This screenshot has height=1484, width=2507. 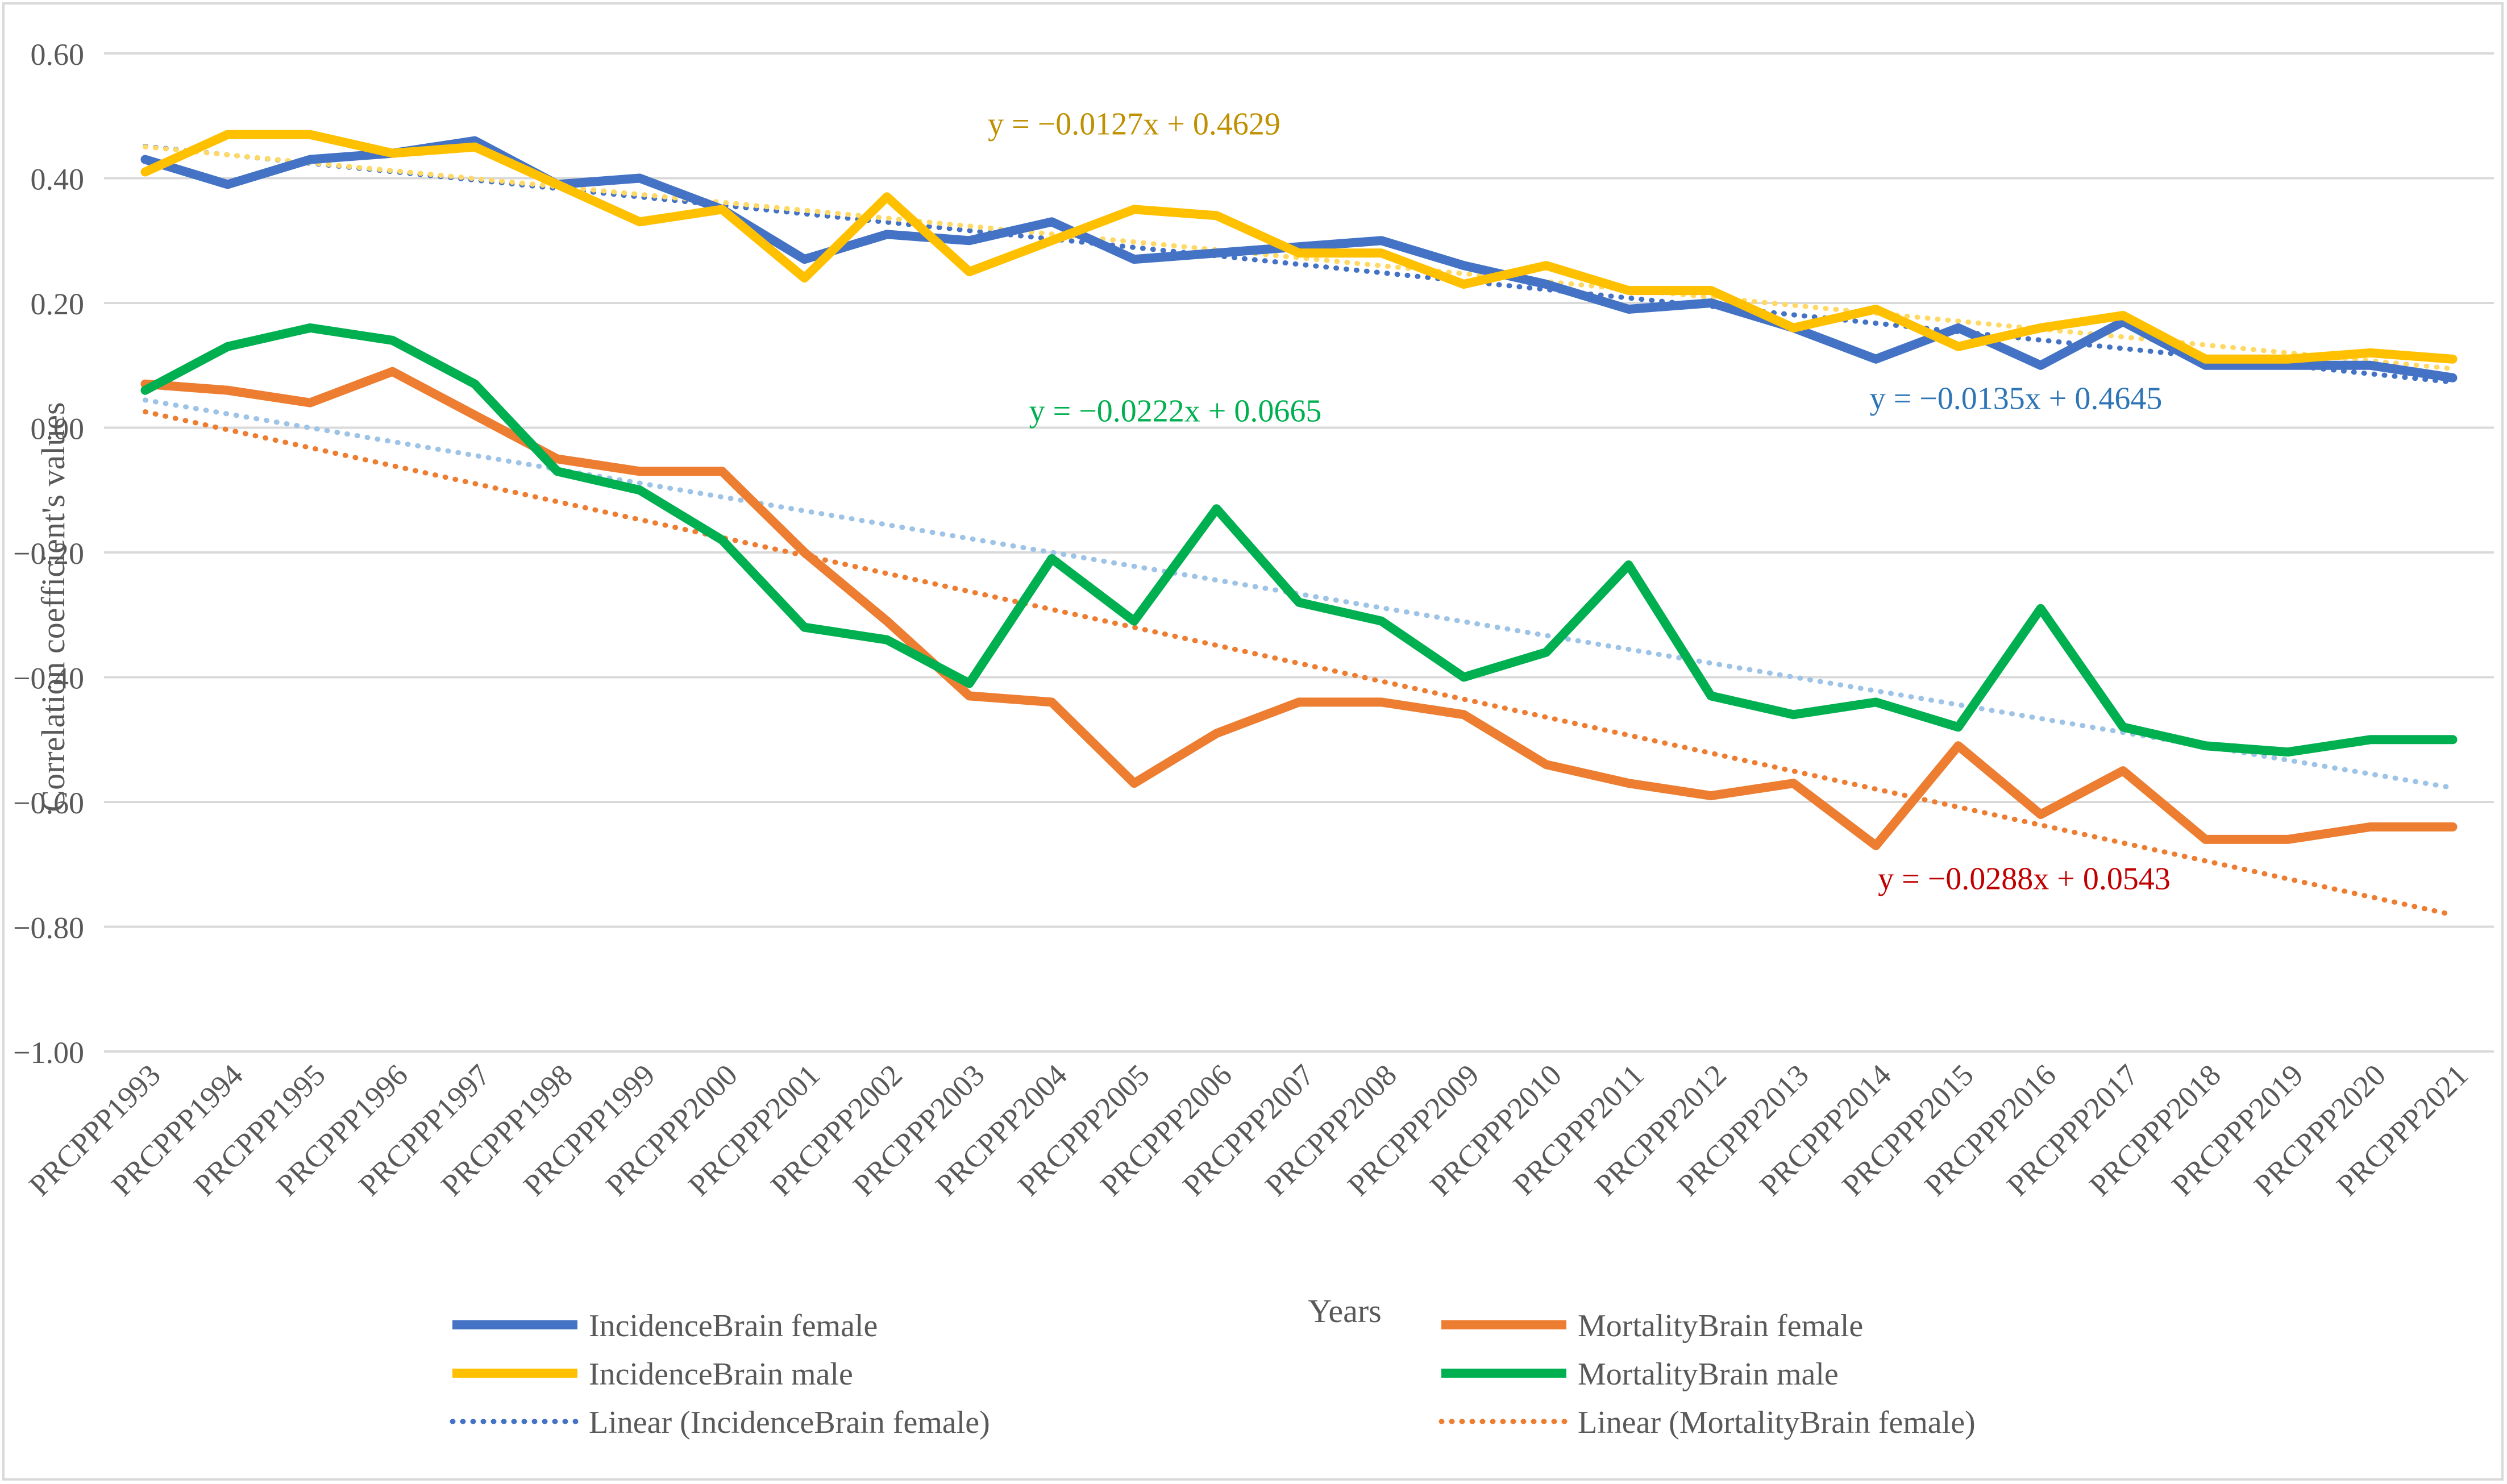 What do you see at coordinates (1344, 1311) in the screenshot?
I see `x-axis-title: Years` at bounding box center [1344, 1311].